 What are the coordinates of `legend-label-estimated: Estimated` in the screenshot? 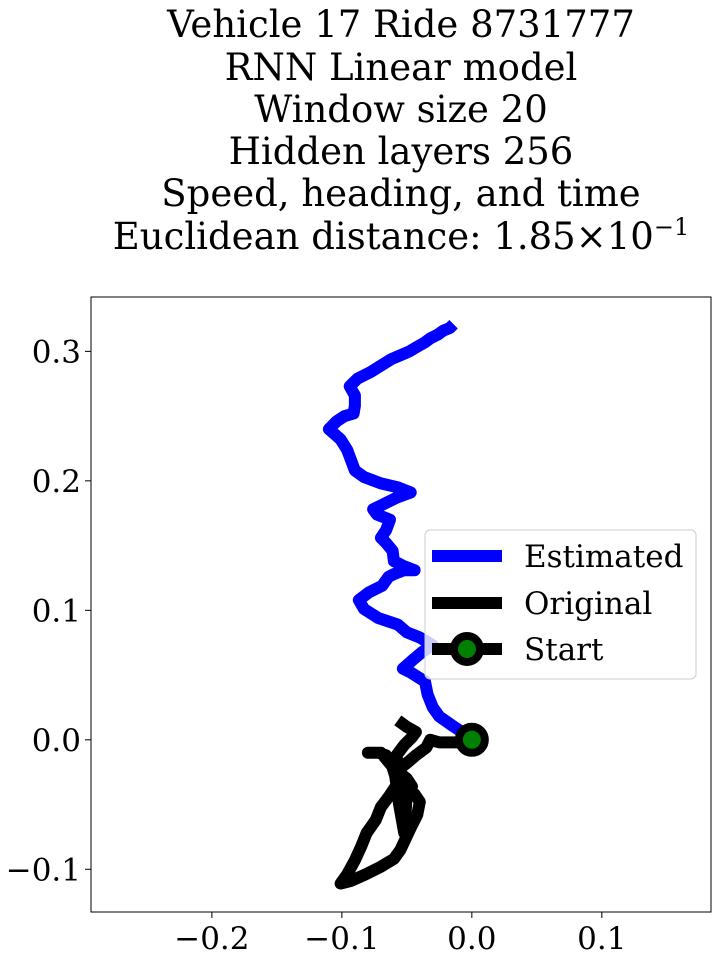 It's located at (603, 557).